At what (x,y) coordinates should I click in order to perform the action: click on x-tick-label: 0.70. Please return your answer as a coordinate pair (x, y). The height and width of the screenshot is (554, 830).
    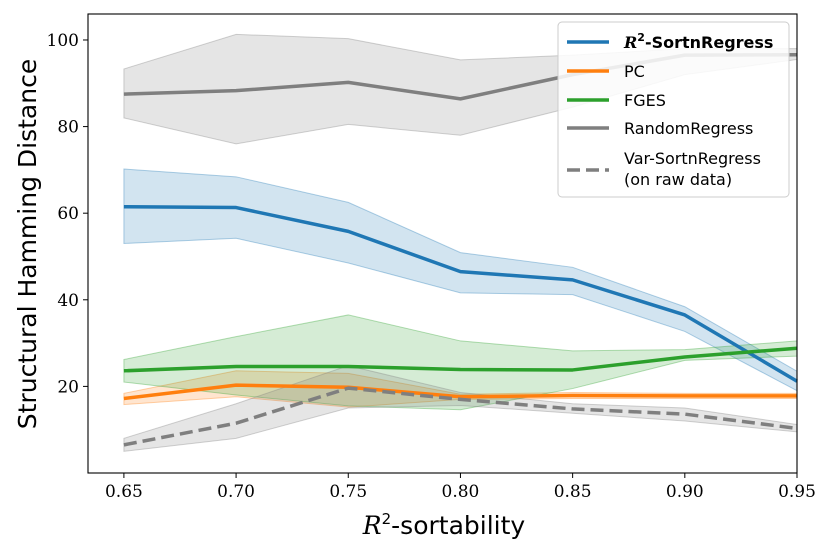
    Looking at the image, I should click on (236, 492).